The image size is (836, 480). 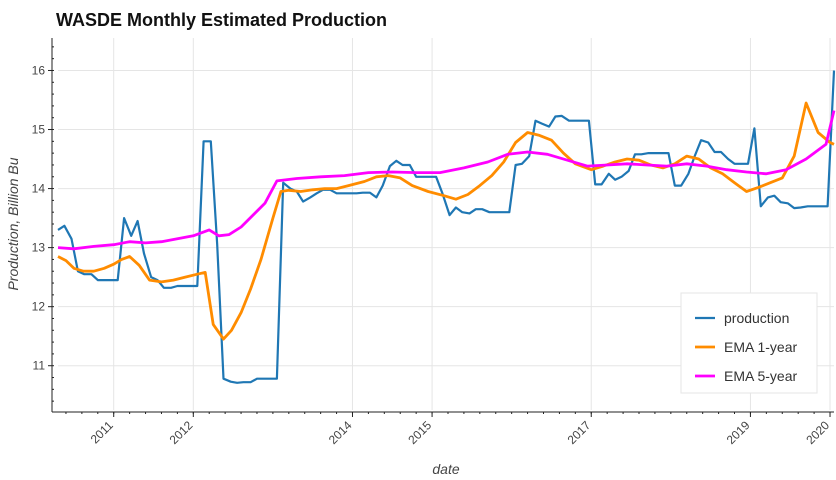 What do you see at coordinates (221, 20) in the screenshot?
I see `chart-title: WASDE Monthly Estimated Production` at bounding box center [221, 20].